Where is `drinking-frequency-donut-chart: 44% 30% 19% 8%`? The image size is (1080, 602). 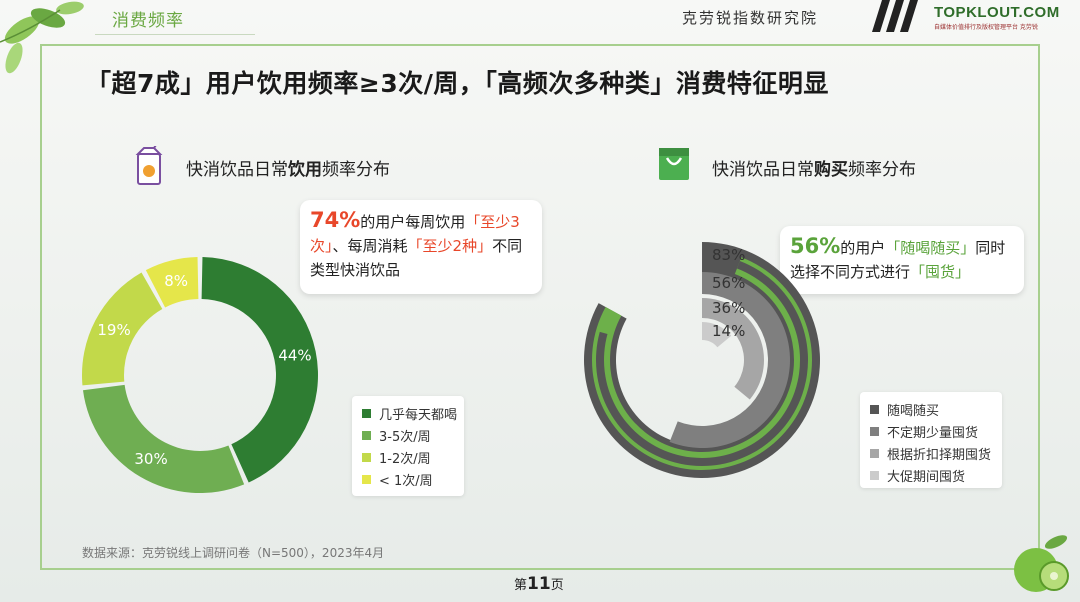 drinking-frequency-donut-chart: 44% 30% 19% 8% is located at coordinates (200, 375).